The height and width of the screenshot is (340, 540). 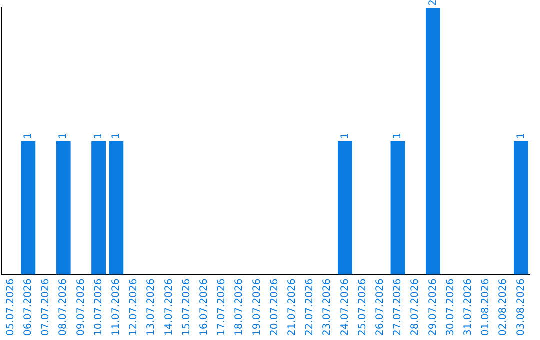 I want to click on x-tick-label: 18.07.2026, so click(x=240, y=307).